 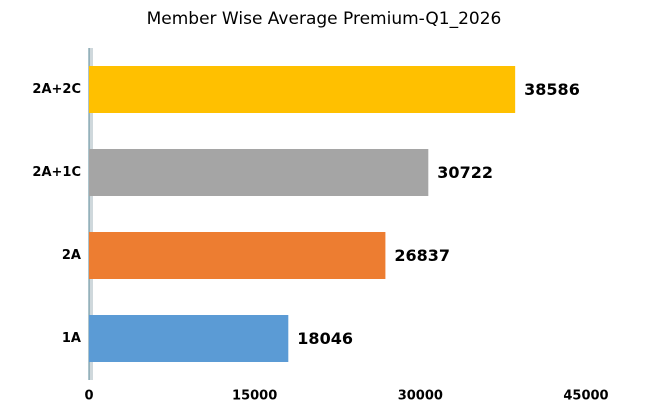 What do you see at coordinates (56, 89) in the screenshot?
I see `y-tick-label: 2A+2C` at bounding box center [56, 89].